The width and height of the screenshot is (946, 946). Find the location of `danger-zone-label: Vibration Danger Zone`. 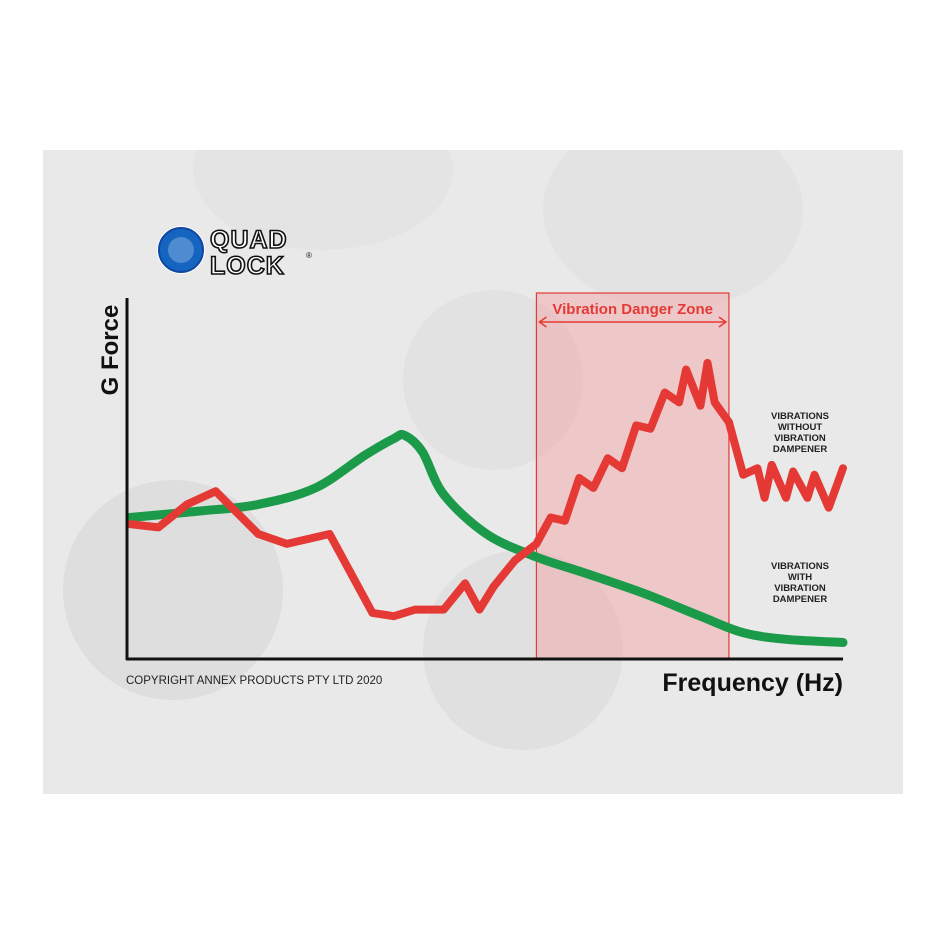

danger-zone-label: Vibration Danger Zone is located at coordinates (632, 309).